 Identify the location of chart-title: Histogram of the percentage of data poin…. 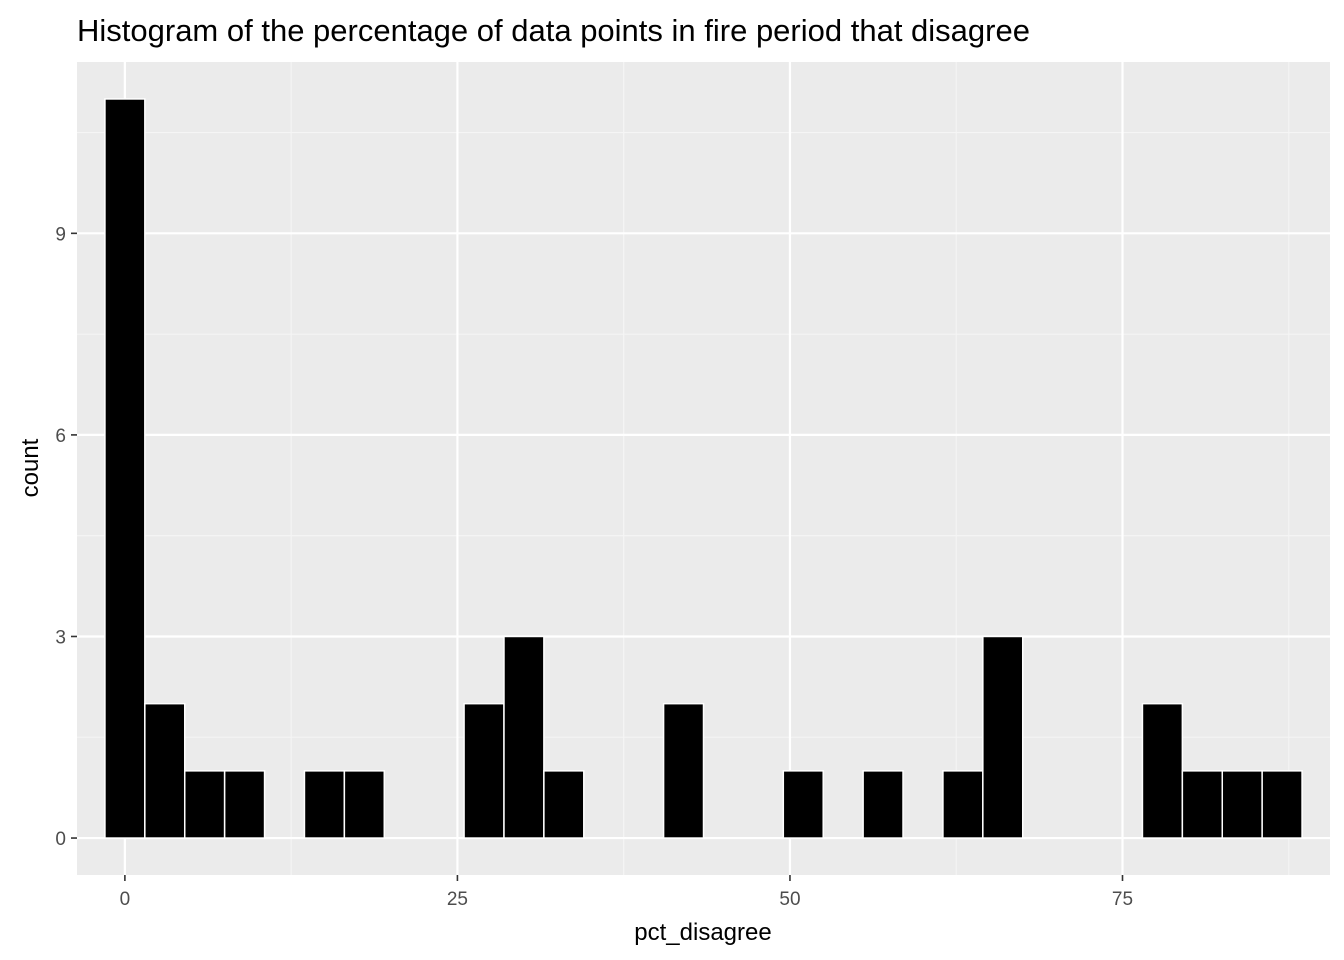
(553, 30).